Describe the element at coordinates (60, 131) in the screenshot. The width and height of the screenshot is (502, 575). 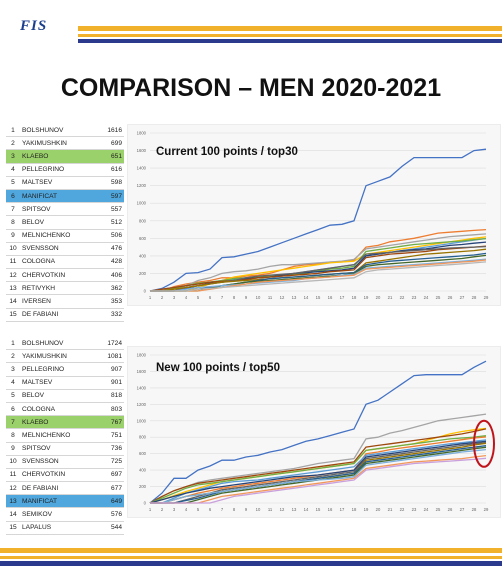
I see `name-cell: BOLSHUNOV` at that location.